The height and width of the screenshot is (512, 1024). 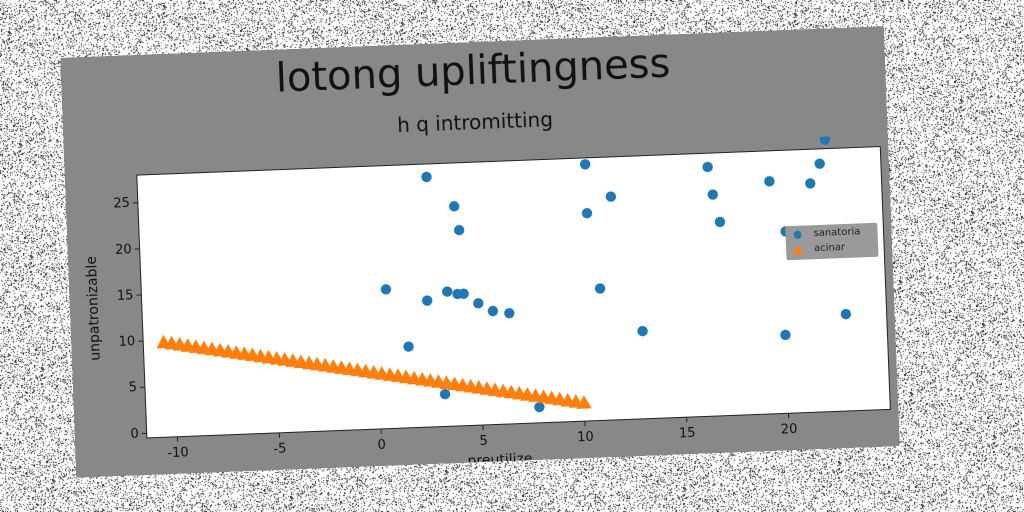 What do you see at coordinates (797, 234) in the screenshot?
I see `legend-swatch-sanatoria` at bounding box center [797, 234].